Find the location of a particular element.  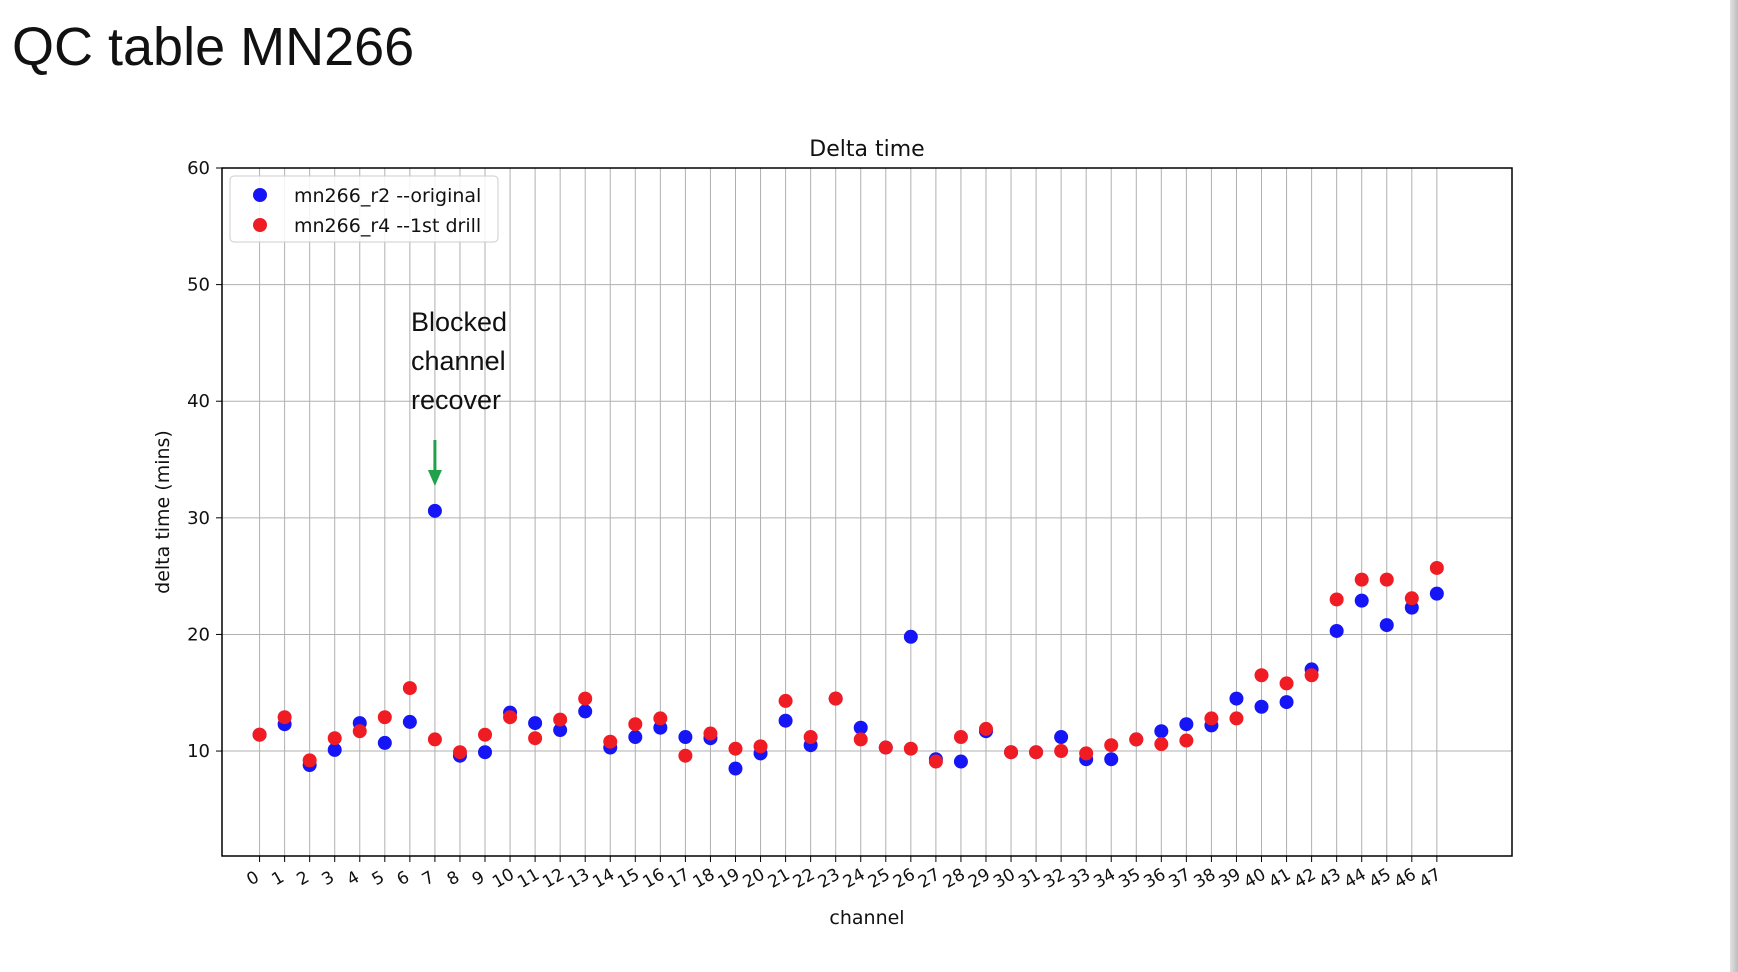

x-tick-label-31: 31 is located at coordinates (1029, 879).